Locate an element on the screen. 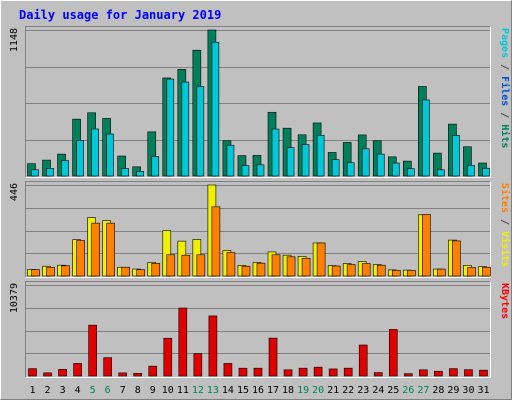 The image size is (512, 404). x-tick-label: 12 is located at coordinates (198, 390).